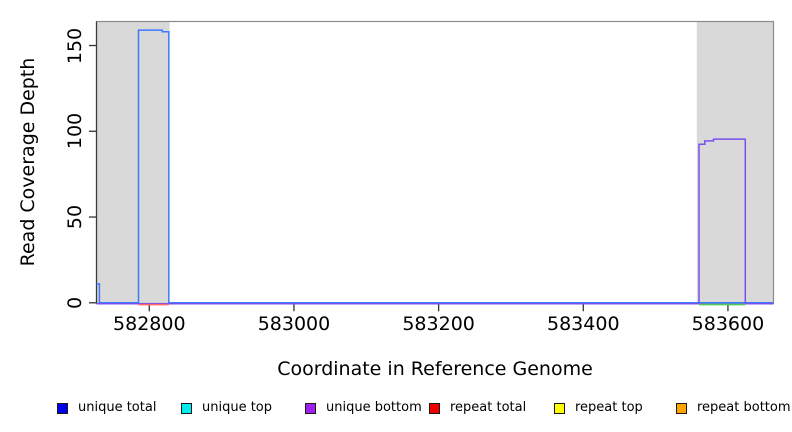  Describe the element at coordinates (75, 131) in the screenshot. I see `y-tick-label: 100` at that location.